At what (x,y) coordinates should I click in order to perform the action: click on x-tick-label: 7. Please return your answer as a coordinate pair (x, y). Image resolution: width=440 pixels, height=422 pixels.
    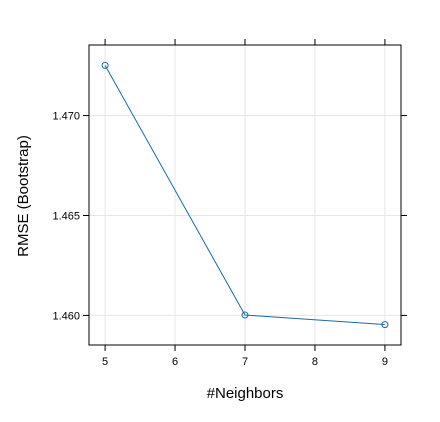
    Looking at the image, I should click on (245, 362).